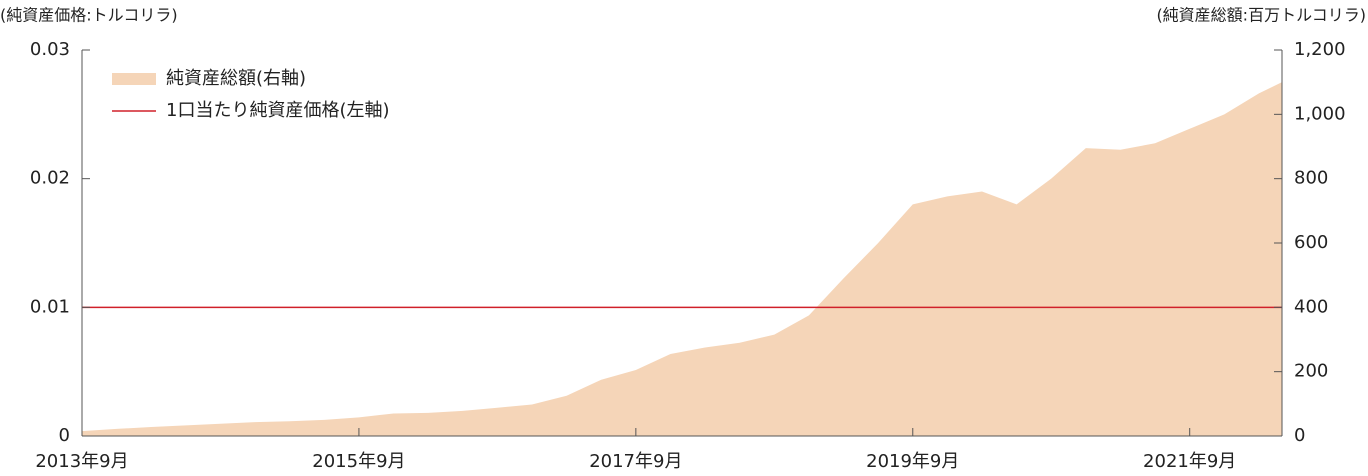  I want to click on legend-label: 1口当たり純資産価格(左軸), so click(278, 110).